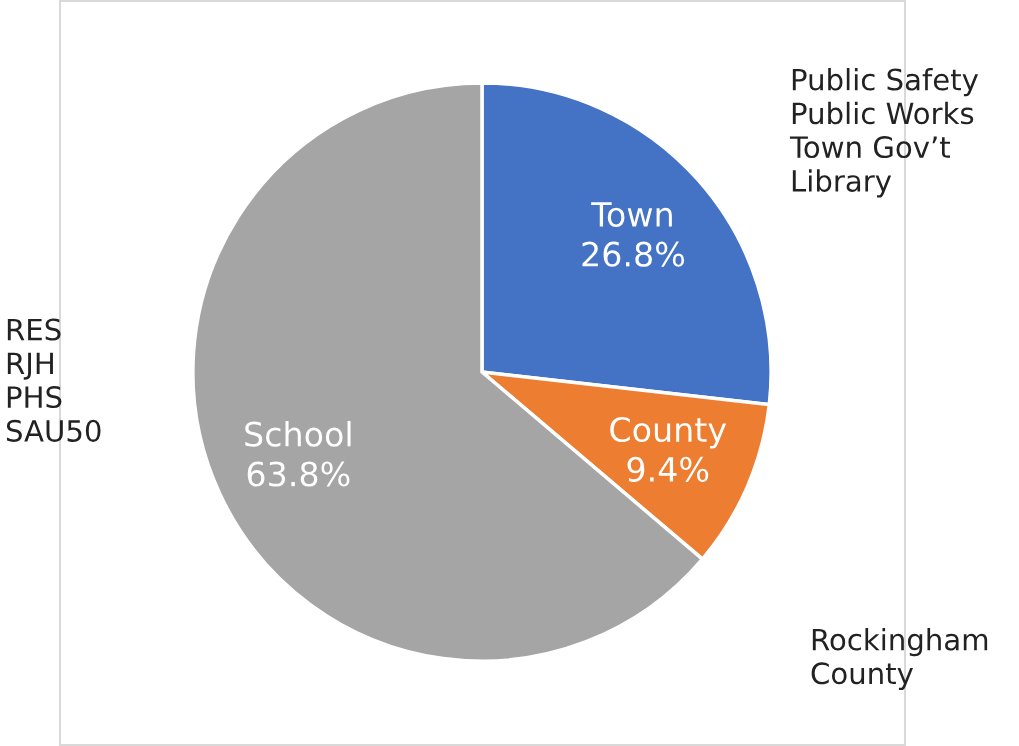 The width and height of the screenshot is (1019, 746). Describe the element at coordinates (298, 474) in the screenshot. I see `data-label: 63.8%` at that location.